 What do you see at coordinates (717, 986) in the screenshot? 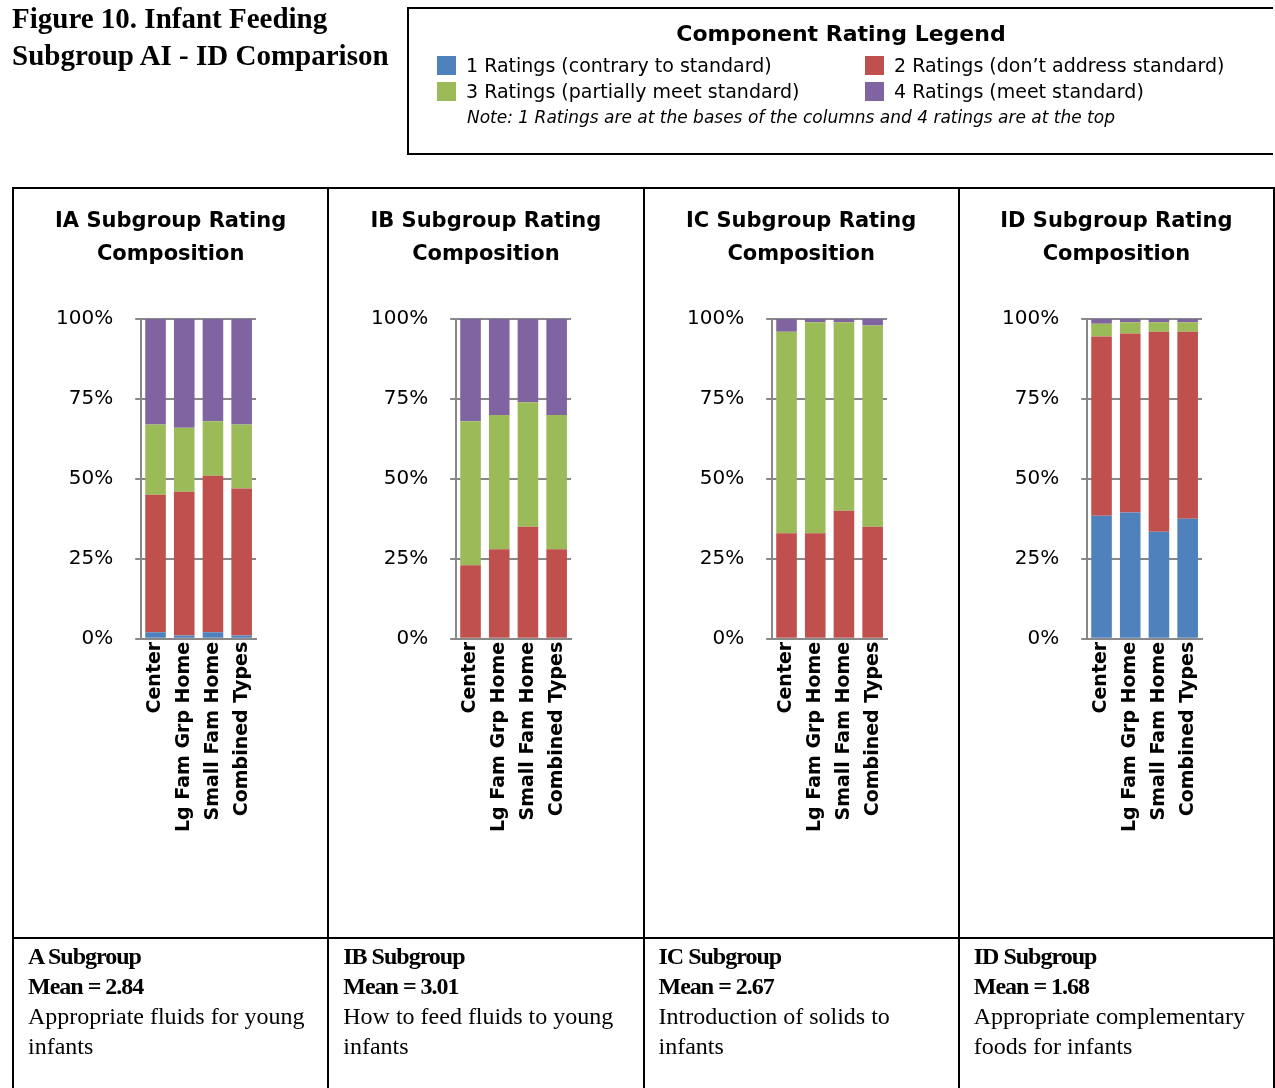
I see `text: Mean = 2.67` at bounding box center [717, 986].